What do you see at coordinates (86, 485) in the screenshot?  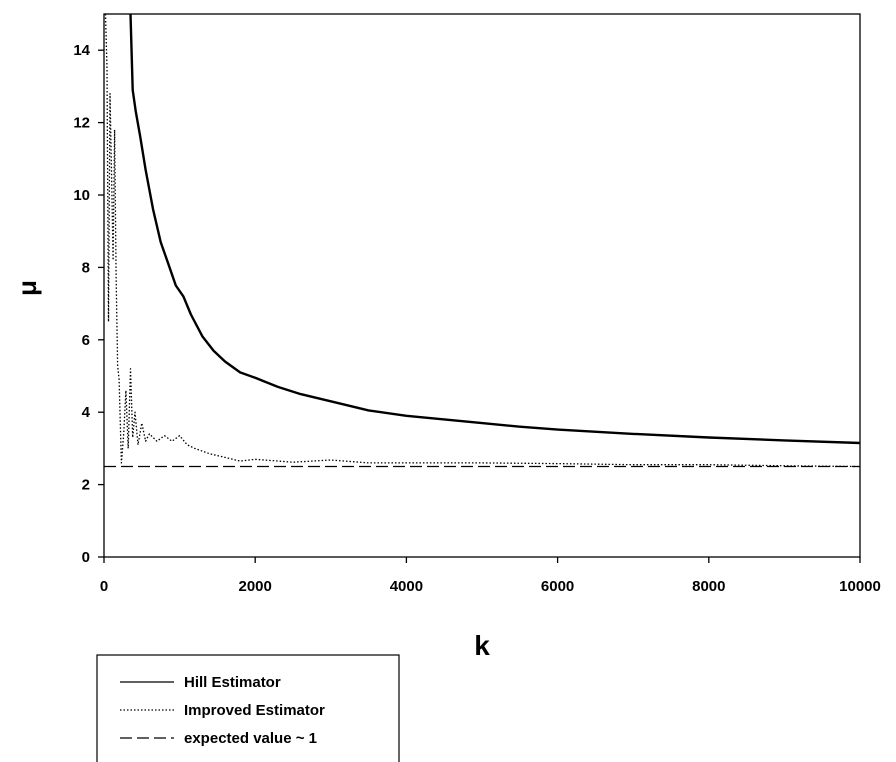 I see `y-tick-label: 2` at bounding box center [86, 485].